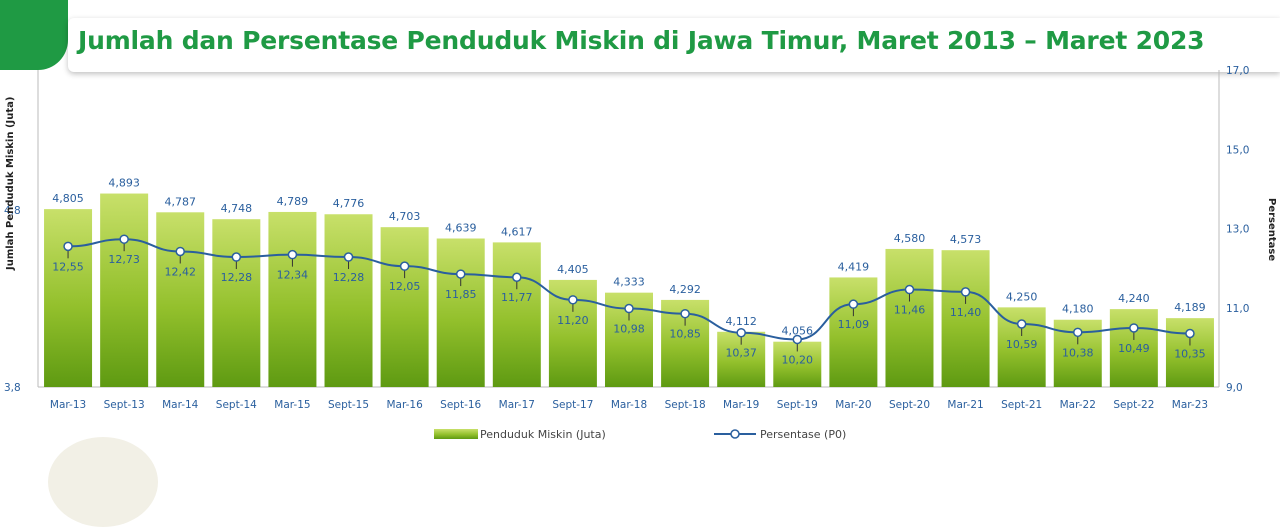  I want to click on x-tick-label: Sept-15, so click(348, 405).